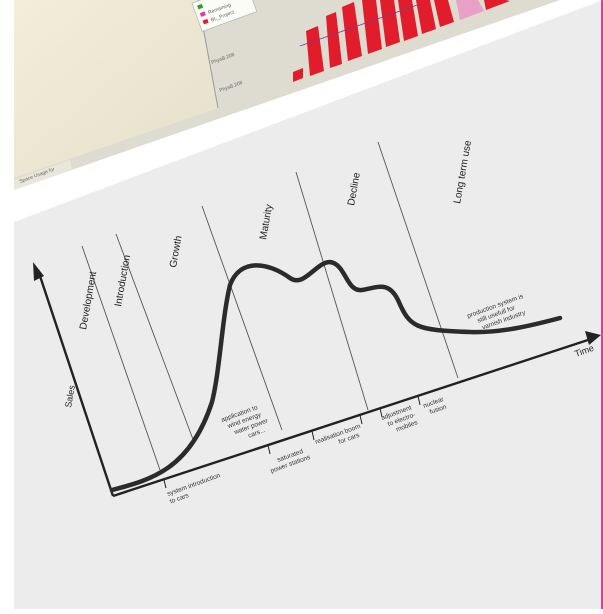 The width and height of the screenshot is (603, 614). What do you see at coordinates (200, 6) in the screenshot?
I see `legend-swatch-green` at bounding box center [200, 6].